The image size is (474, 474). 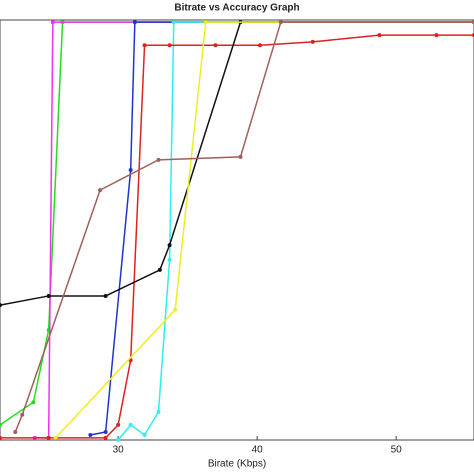 What do you see at coordinates (237, 464) in the screenshot?
I see `x-axis-label: Birate (Kbps)` at bounding box center [237, 464].